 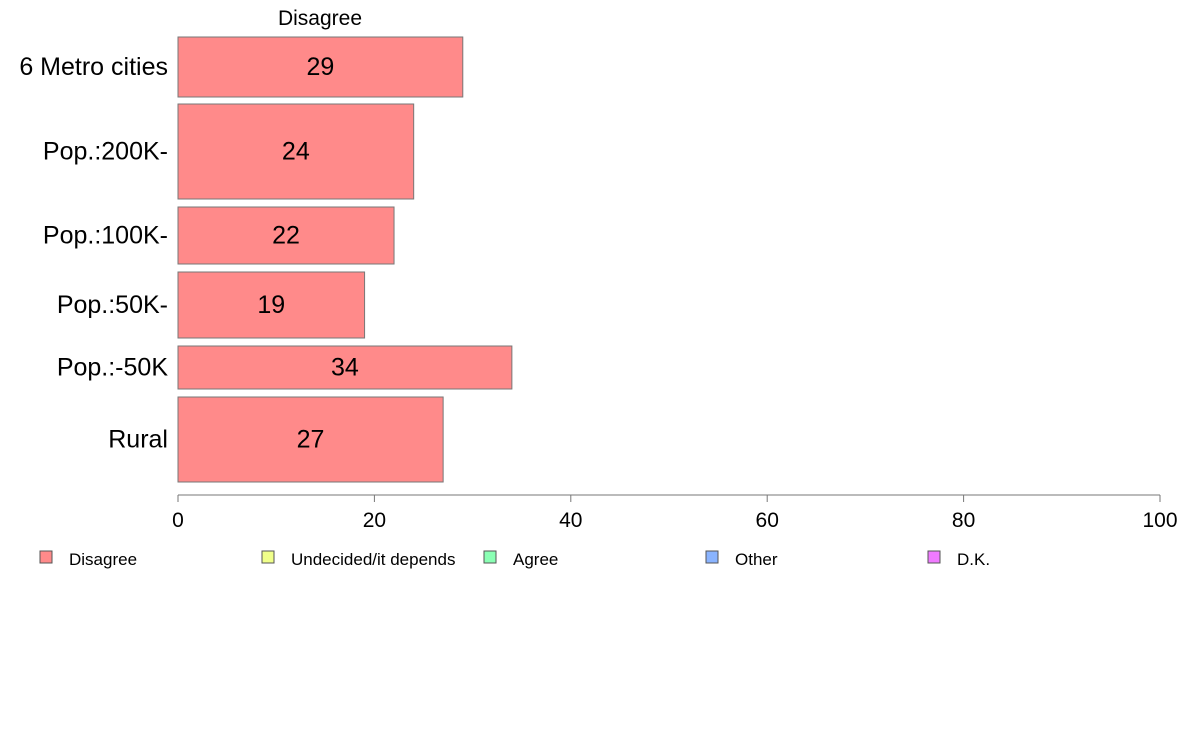 I want to click on x-tick-label: 40, so click(x=570, y=520).